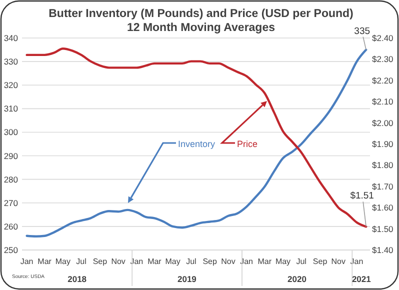 The image size is (399, 290). I want to click on y-tick-label: 260, so click(11, 226).